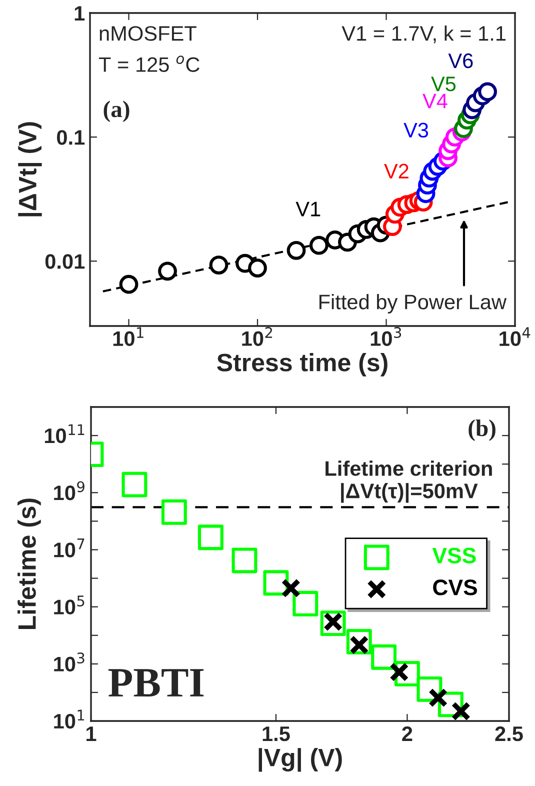 The height and width of the screenshot is (786, 535). Describe the element at coordinates (455, 588) in the screenshot. I see `legend-label: CVS` at that location.